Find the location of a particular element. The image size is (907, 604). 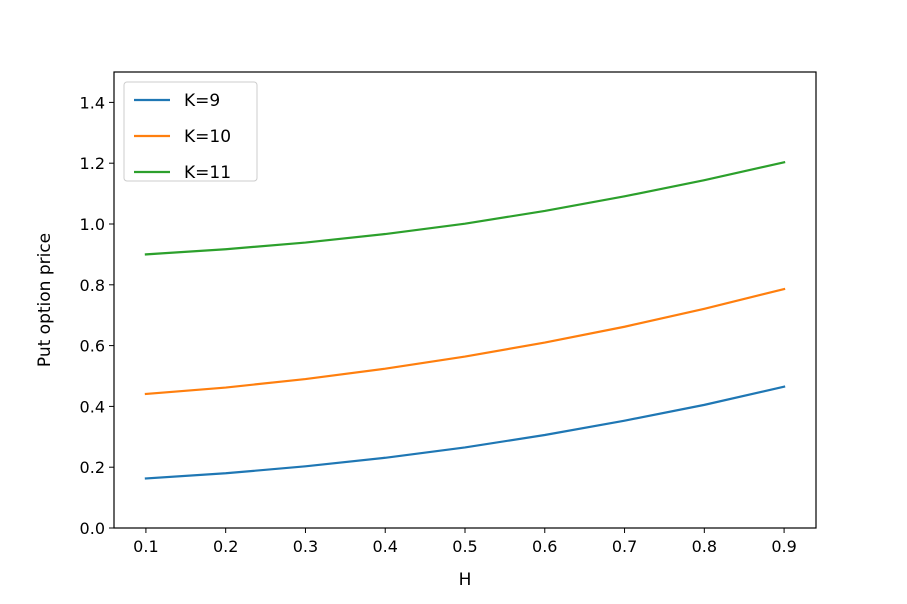

y-tick-label: 1.2 is located at coordinates (92, 163).